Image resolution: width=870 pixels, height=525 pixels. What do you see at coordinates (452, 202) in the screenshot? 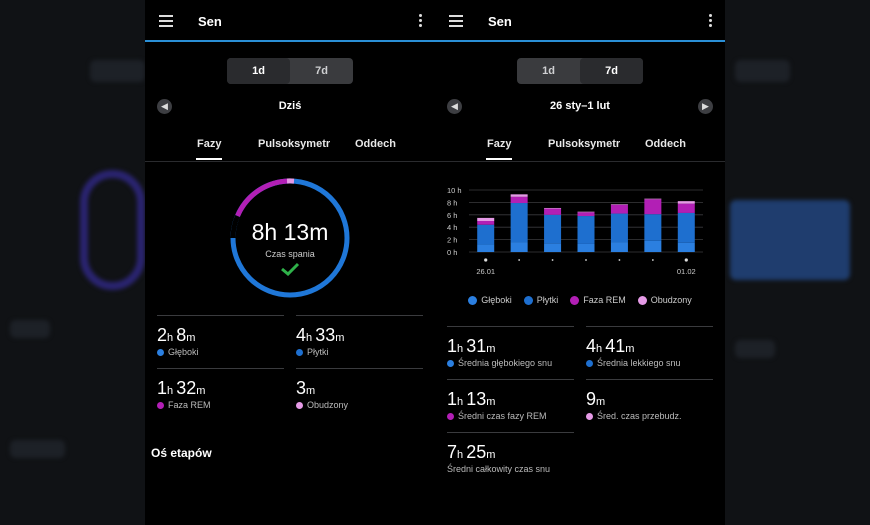
I see `y-tick-label: 8 h` at bounding box center [452, 202].